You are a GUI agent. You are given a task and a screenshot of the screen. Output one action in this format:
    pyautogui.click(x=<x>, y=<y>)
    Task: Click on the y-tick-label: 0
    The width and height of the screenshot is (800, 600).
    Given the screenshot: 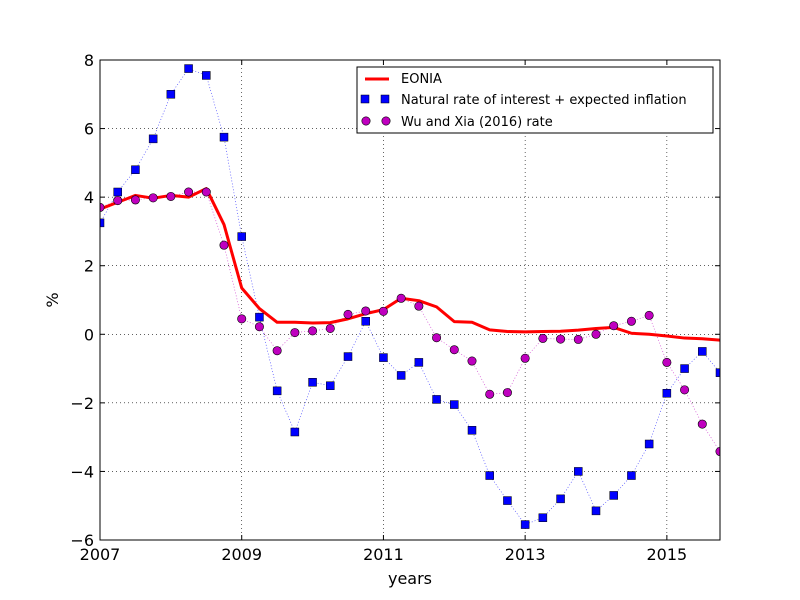 What is the action you would take?
    pyautogui.click(x=89, y=334)
    